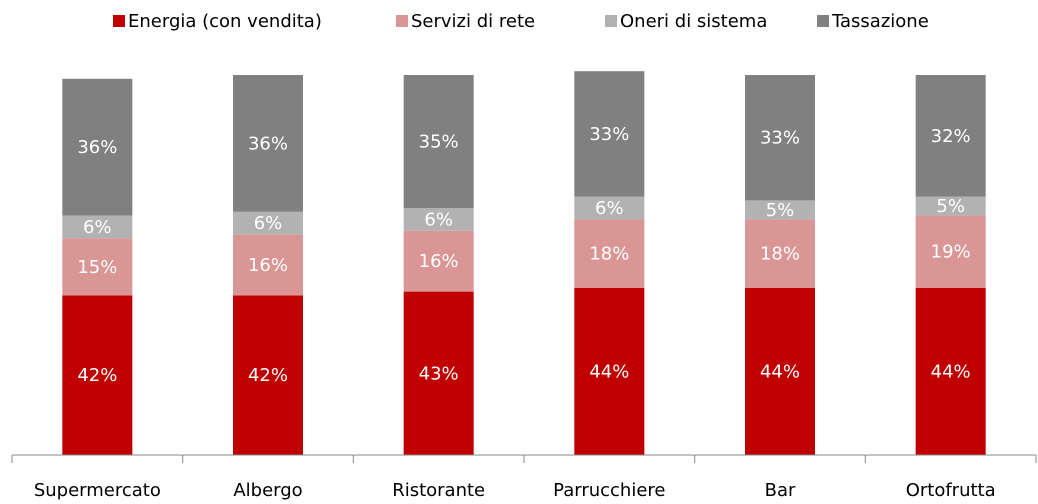  I want to click on legend-label: Oneri di sistema, so click(693, 21).